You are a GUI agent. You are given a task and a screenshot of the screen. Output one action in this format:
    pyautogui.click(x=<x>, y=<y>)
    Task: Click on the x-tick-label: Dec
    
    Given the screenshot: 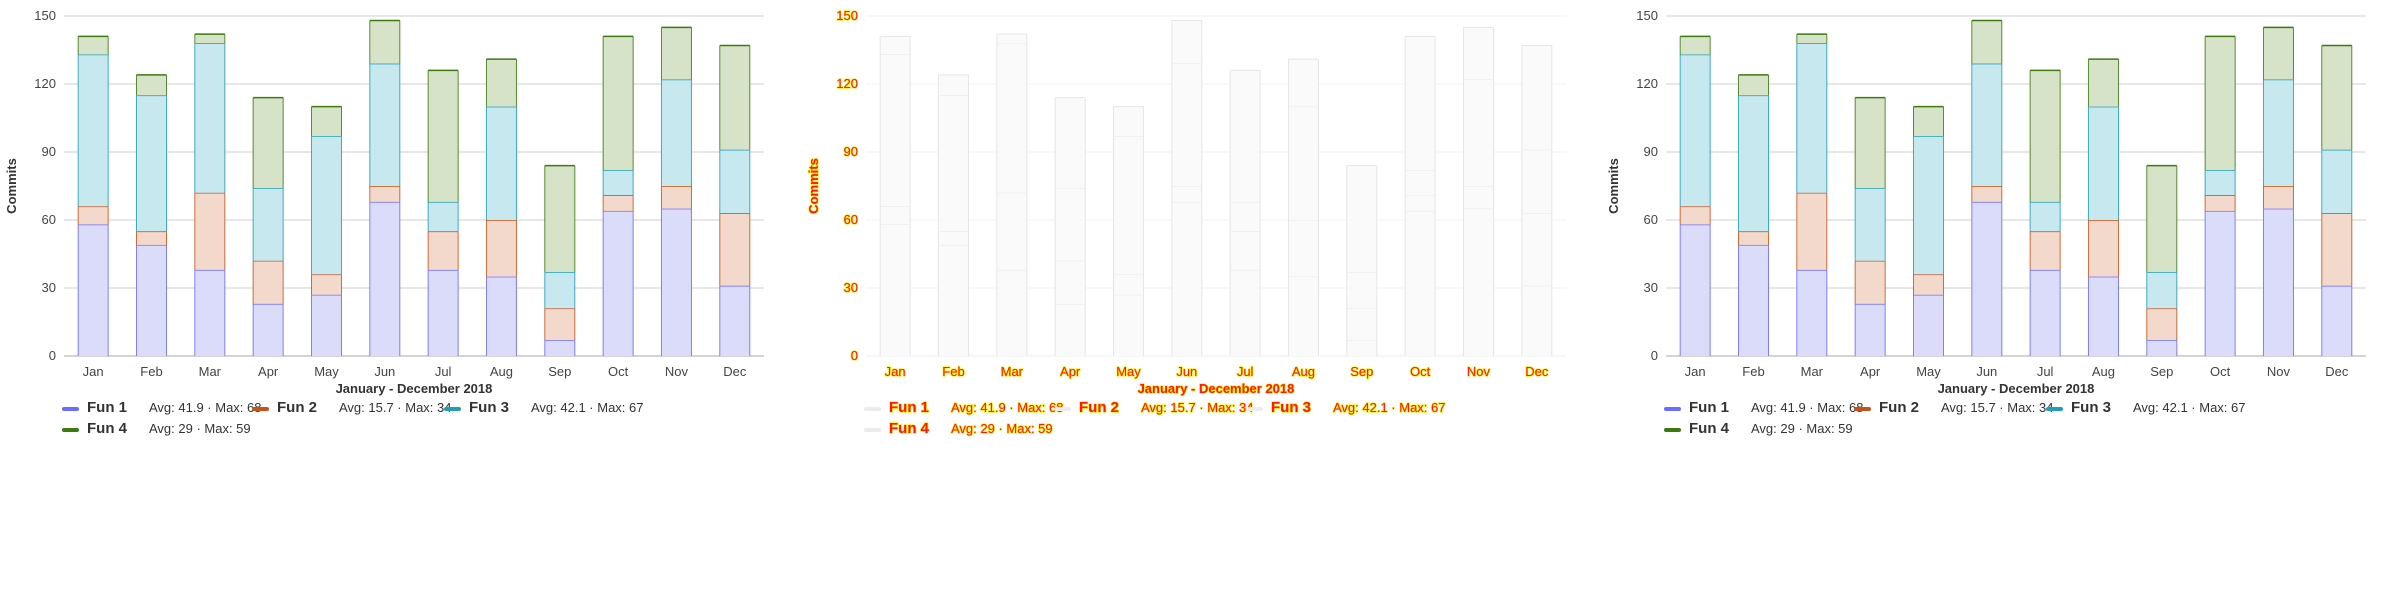 What is the action you would take?
    pyautogui.click(x=735, y=371)
    